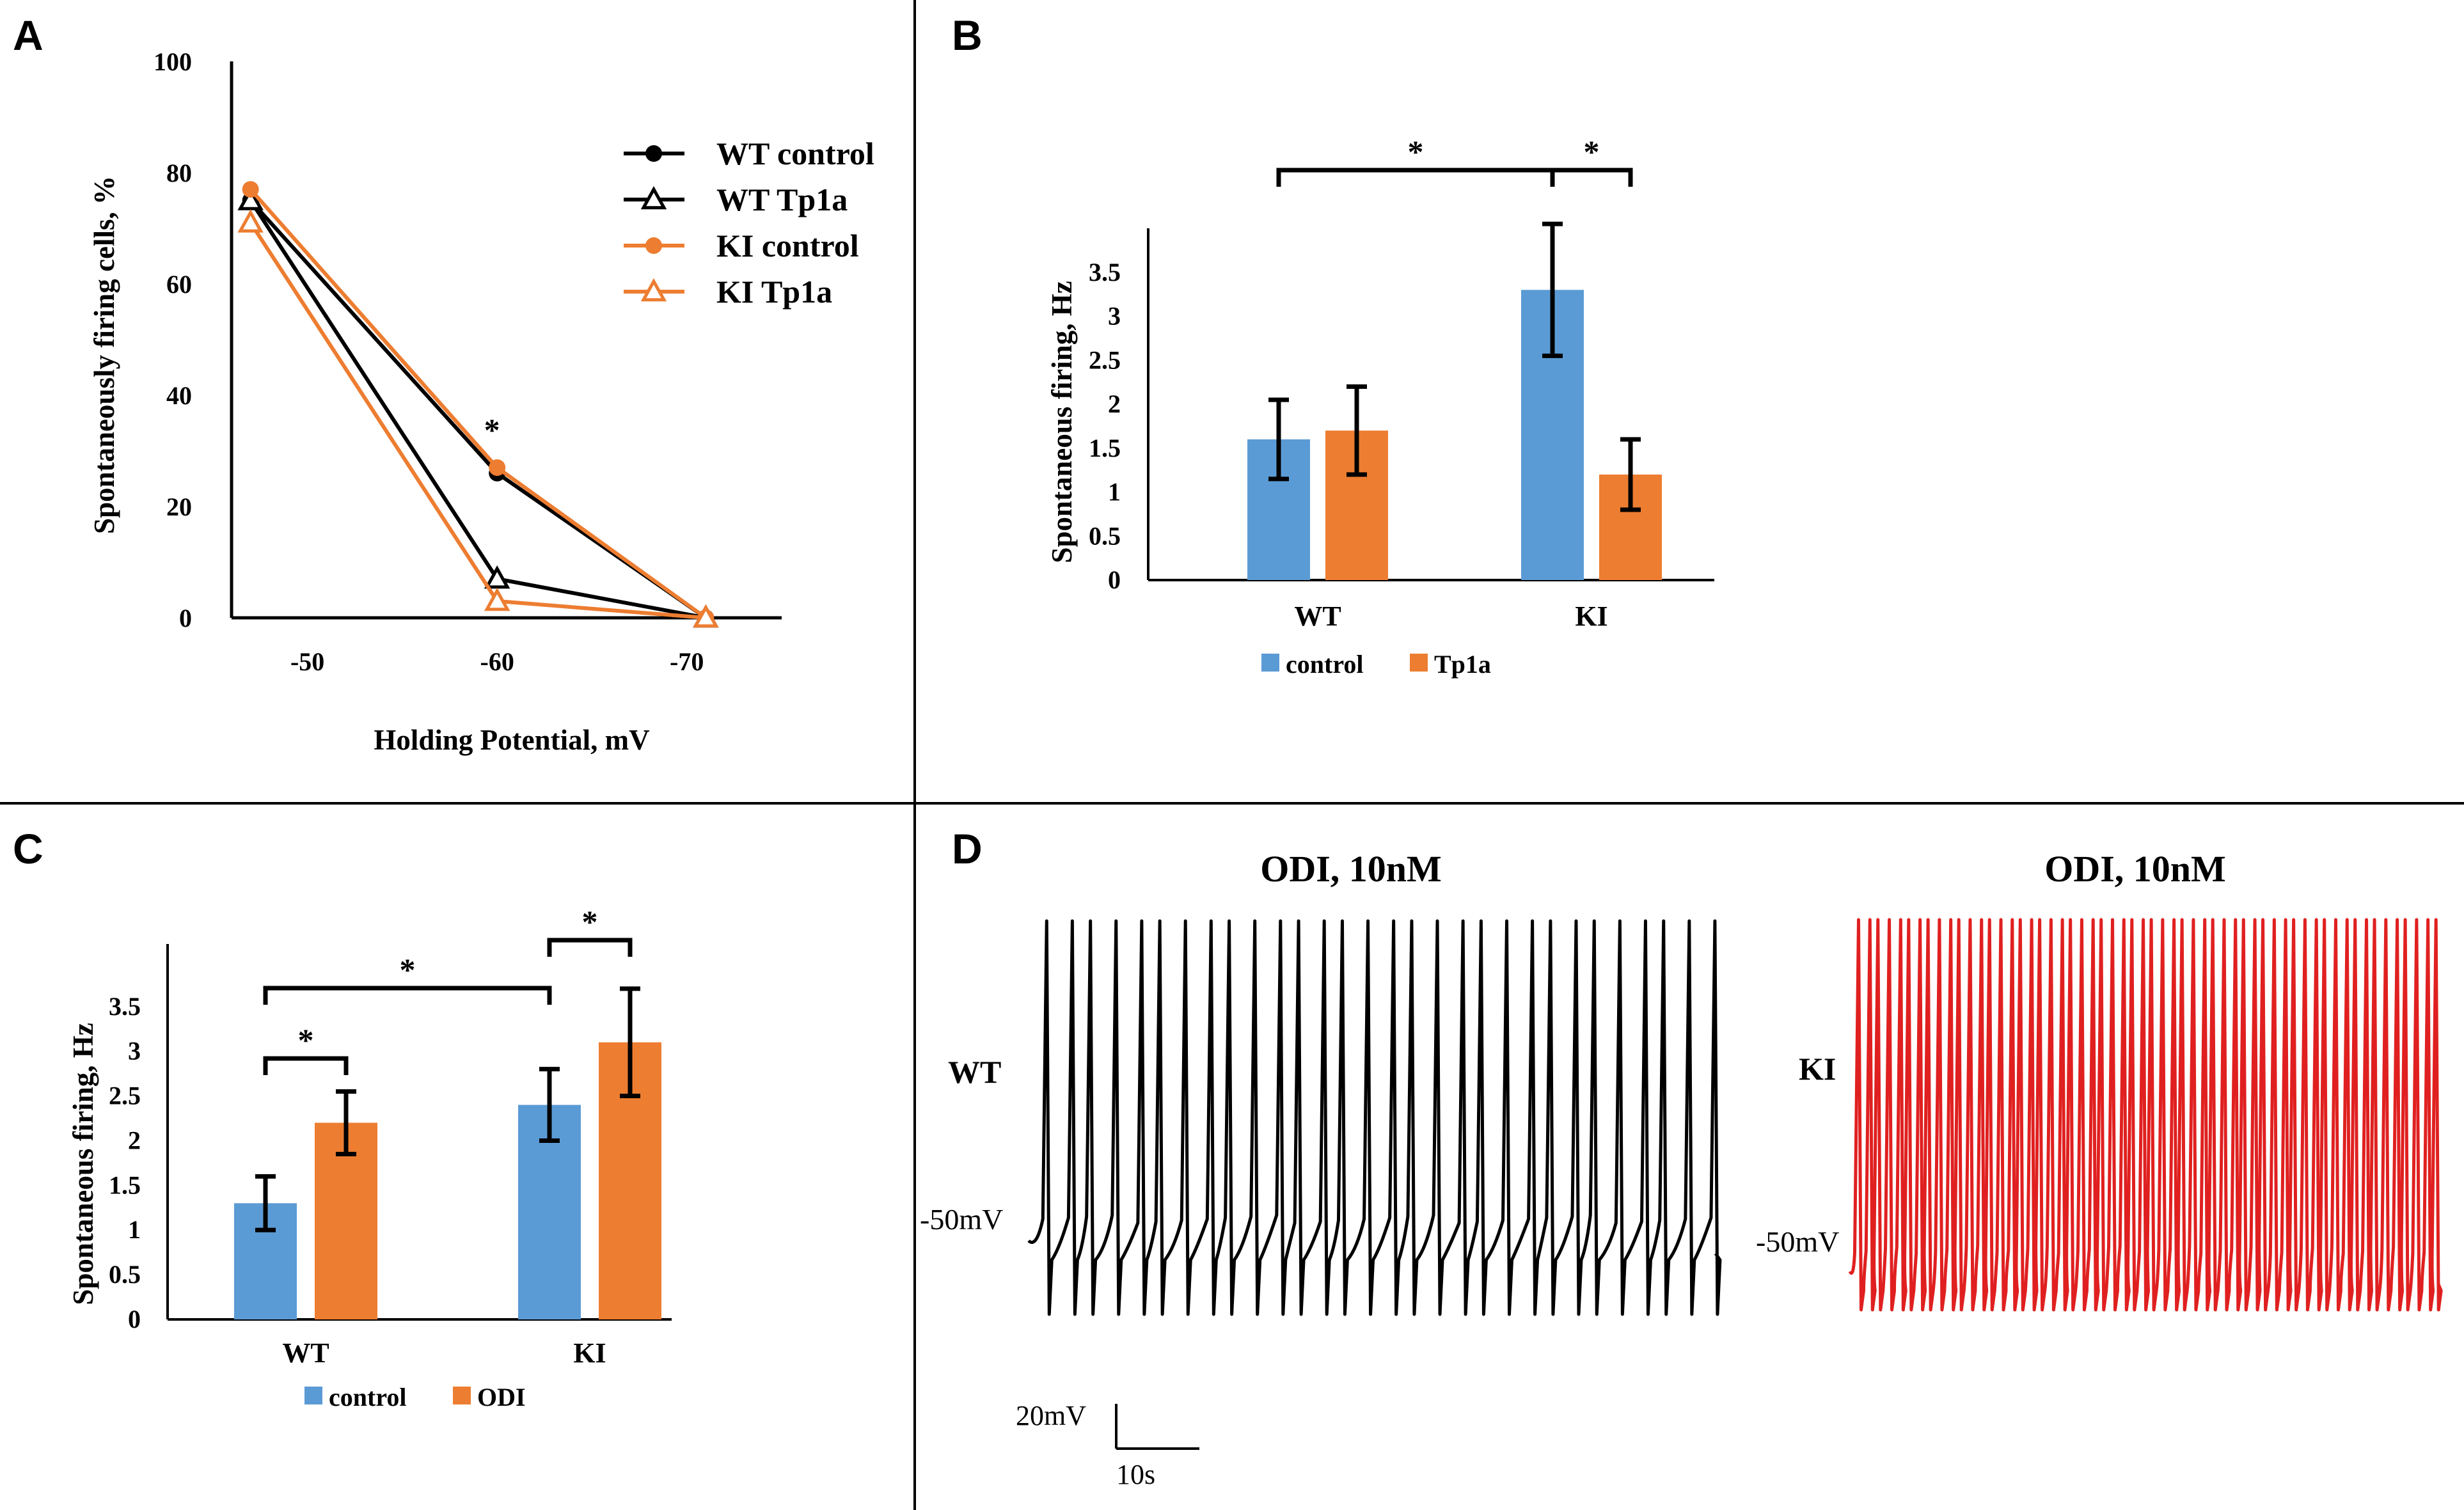 This screenshot has width=2464, height=1510. What do you see at coordinates (179, 507) in the screenshot?
I see `y-tick-label: 20` at bounding box center [179, 507].